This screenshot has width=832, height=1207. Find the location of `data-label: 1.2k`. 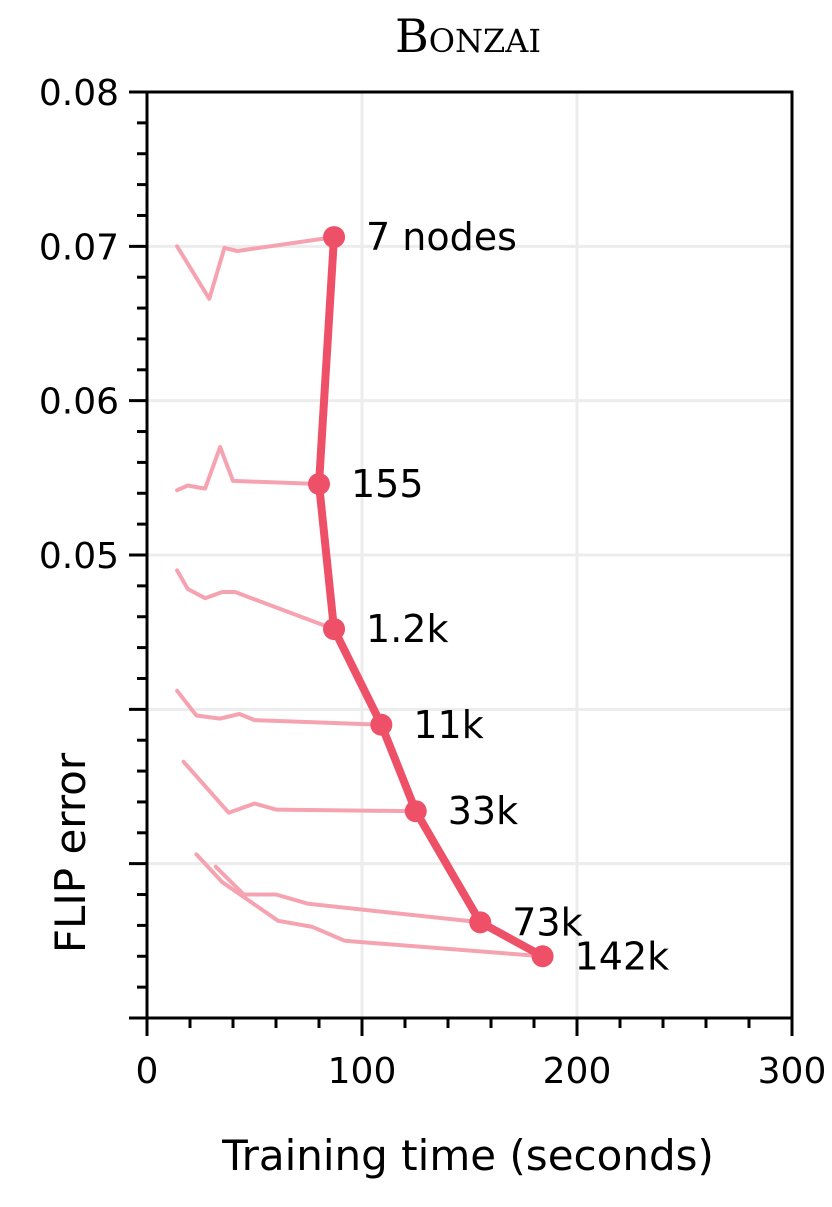

data-label: 1.2k is located at coordinates (407, 629).